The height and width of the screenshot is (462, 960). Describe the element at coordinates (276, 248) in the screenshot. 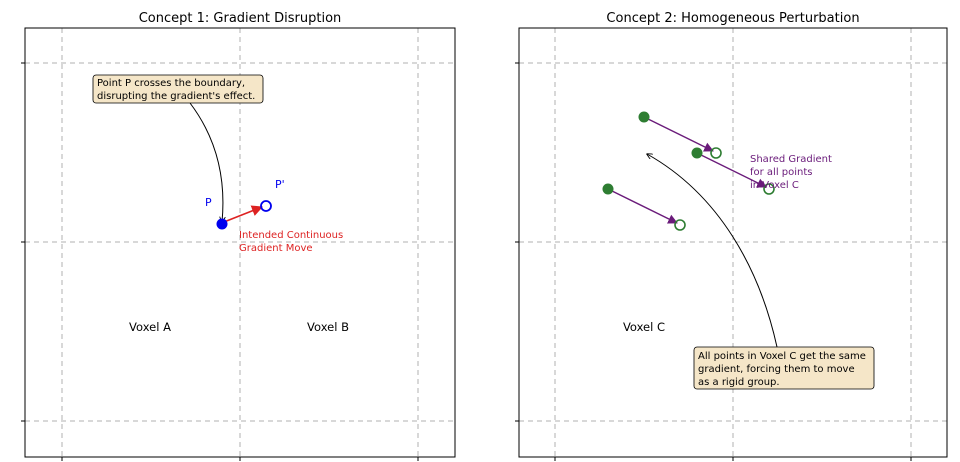

I see `move-label: Gradient Move` at that location.